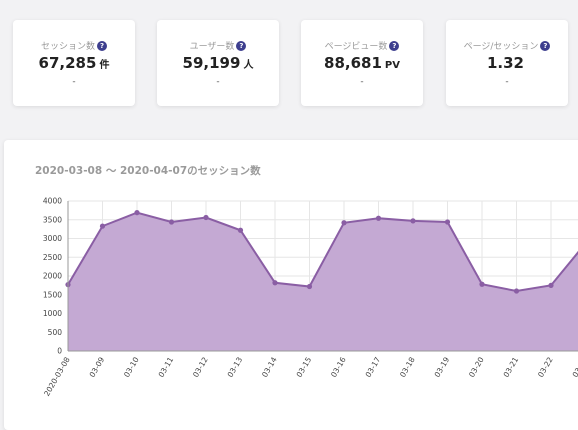  What do you see at coordinates (52, 219) in the screenshot?
I see `y-tick-label: 3500` at bounding box center [52, 219].